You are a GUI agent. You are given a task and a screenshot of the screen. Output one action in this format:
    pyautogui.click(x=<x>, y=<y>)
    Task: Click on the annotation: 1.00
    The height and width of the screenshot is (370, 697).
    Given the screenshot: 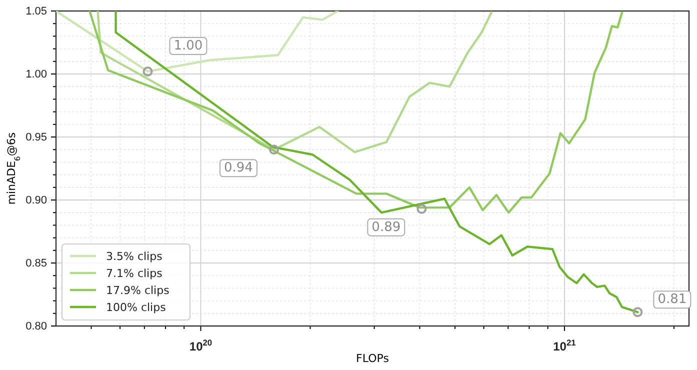 What is the action you would take?
    pyautogui.click(x=188, y=46)
    